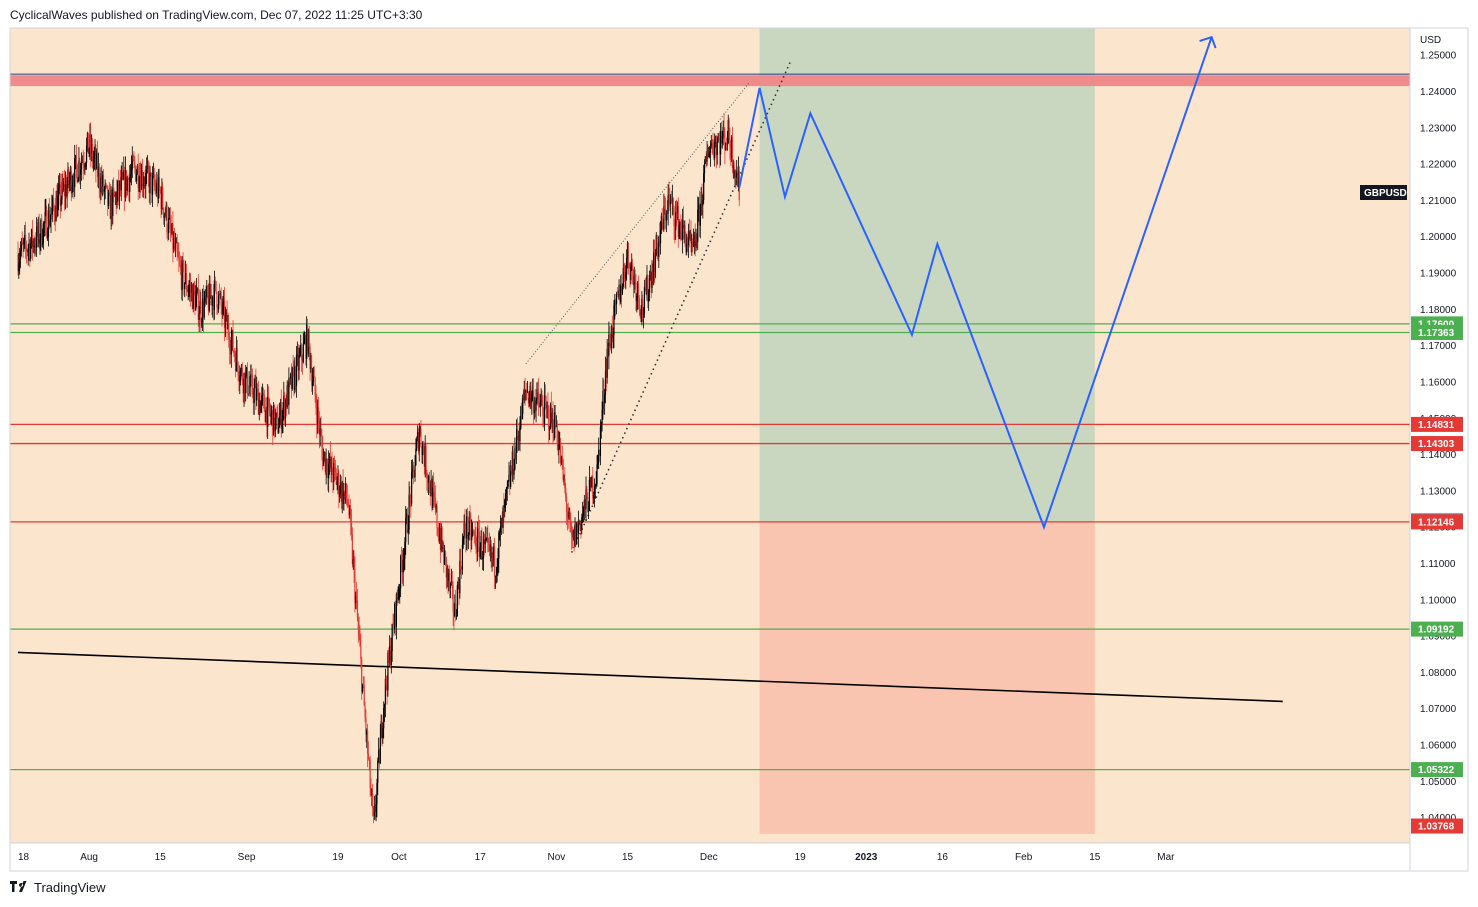 The height and width of the screenshot is (907, 1478). I want to click on x-tick-label: Nov, so click(556, 857).